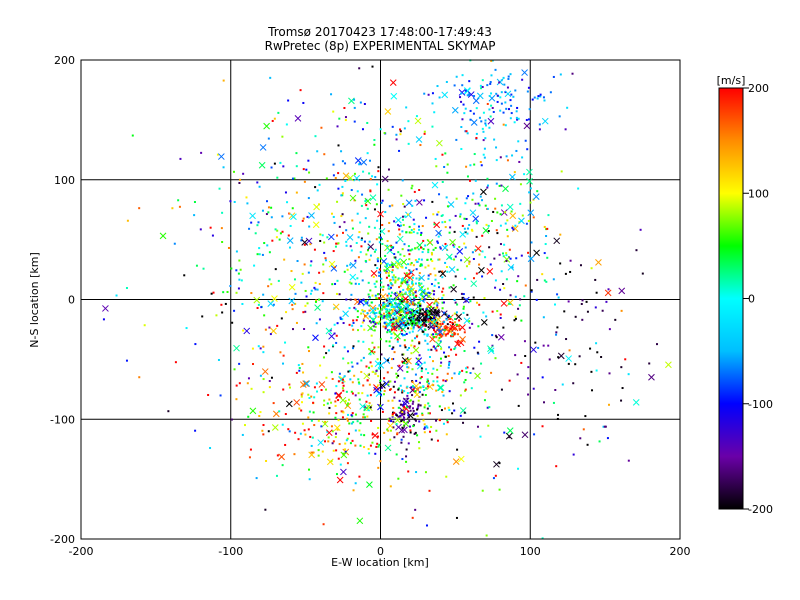  What do you see at coordinates (760, 404) in the screenshot?
I see `colorbar-tick-label: -100` at bounding box center [760, 404].